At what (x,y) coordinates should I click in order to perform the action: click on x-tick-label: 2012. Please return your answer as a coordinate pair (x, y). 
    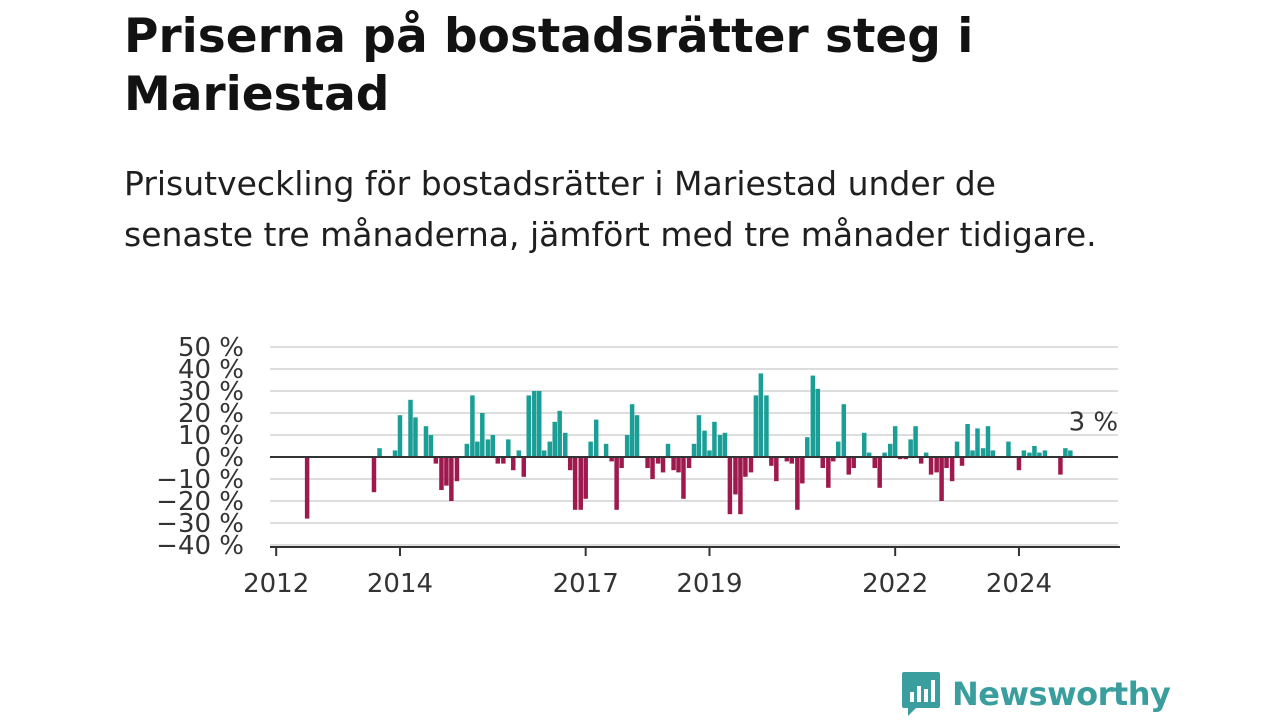
    Looking at the image, I should click on (276, 584).